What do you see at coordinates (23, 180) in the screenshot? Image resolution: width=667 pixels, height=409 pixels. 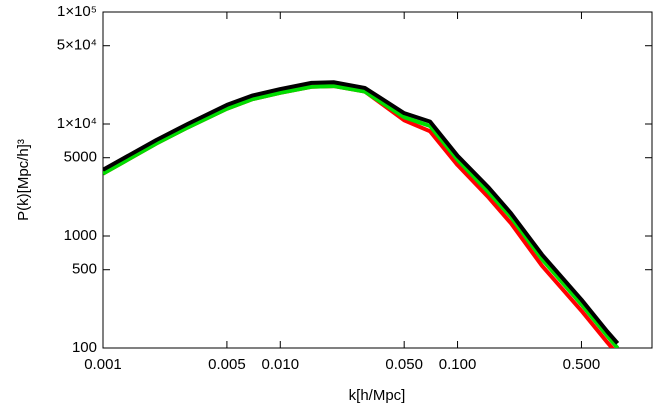 I see `y-axis-label: P(k)[Mpc/h]³` at bounding box center [23, 180].